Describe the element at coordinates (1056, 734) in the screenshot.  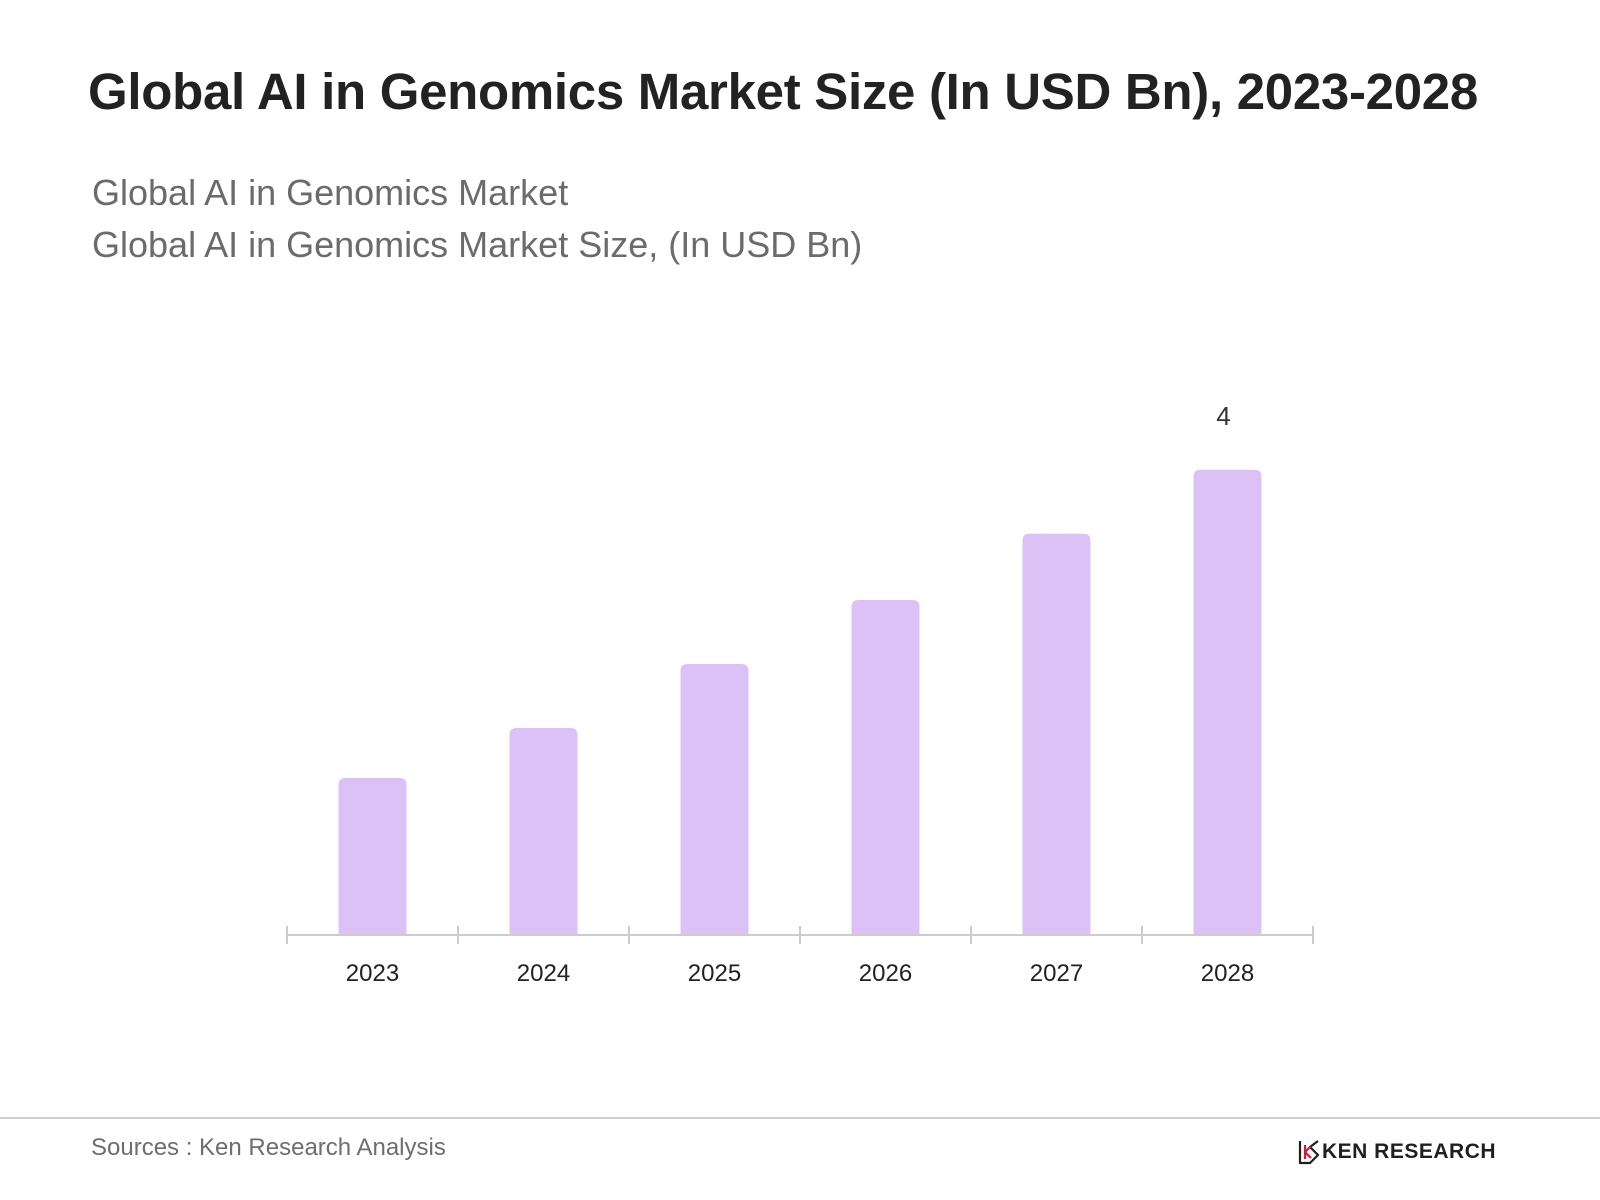
I see `bar-2027` at that location.